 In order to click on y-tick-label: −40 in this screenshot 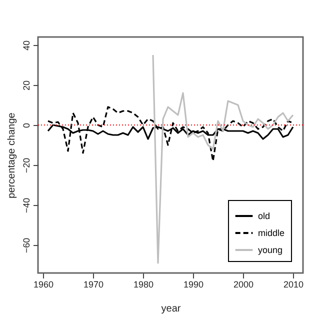, I will do `click(27, 206)`.